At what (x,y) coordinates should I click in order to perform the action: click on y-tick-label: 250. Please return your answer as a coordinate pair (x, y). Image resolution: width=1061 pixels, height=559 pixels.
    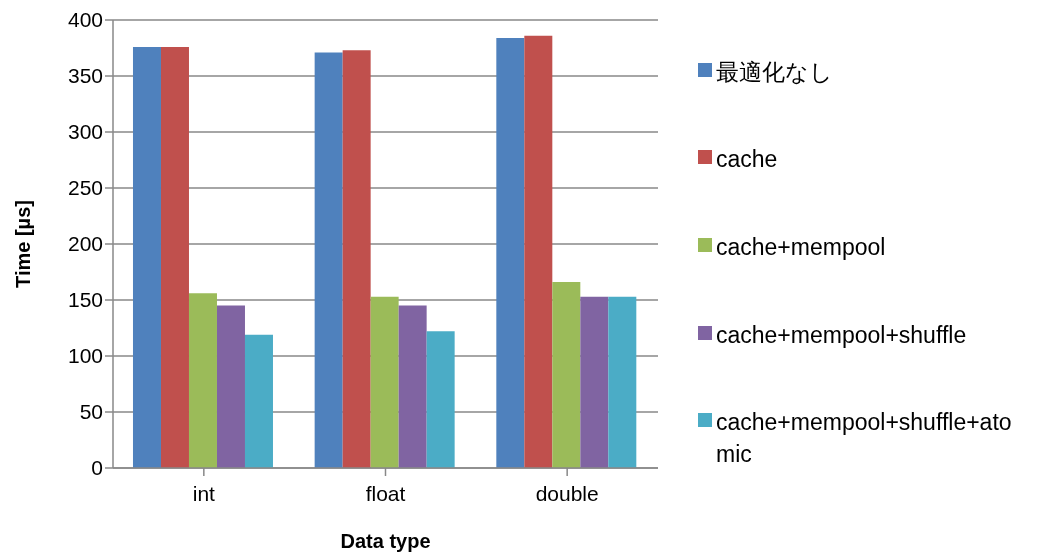
    Looking at the image, I should click on (85, 188).